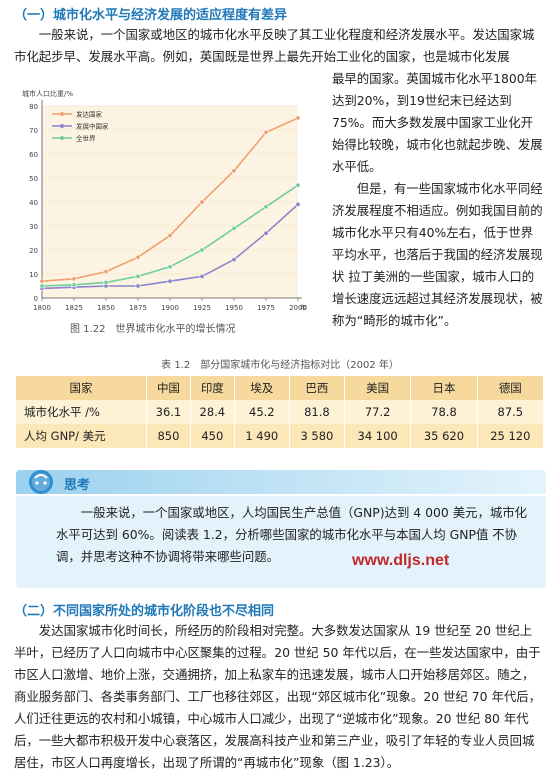  What do you see at coordinates (317, 412) in the screenshot?
I see `table-cell: 81.8` at bounding box center [317, 412].